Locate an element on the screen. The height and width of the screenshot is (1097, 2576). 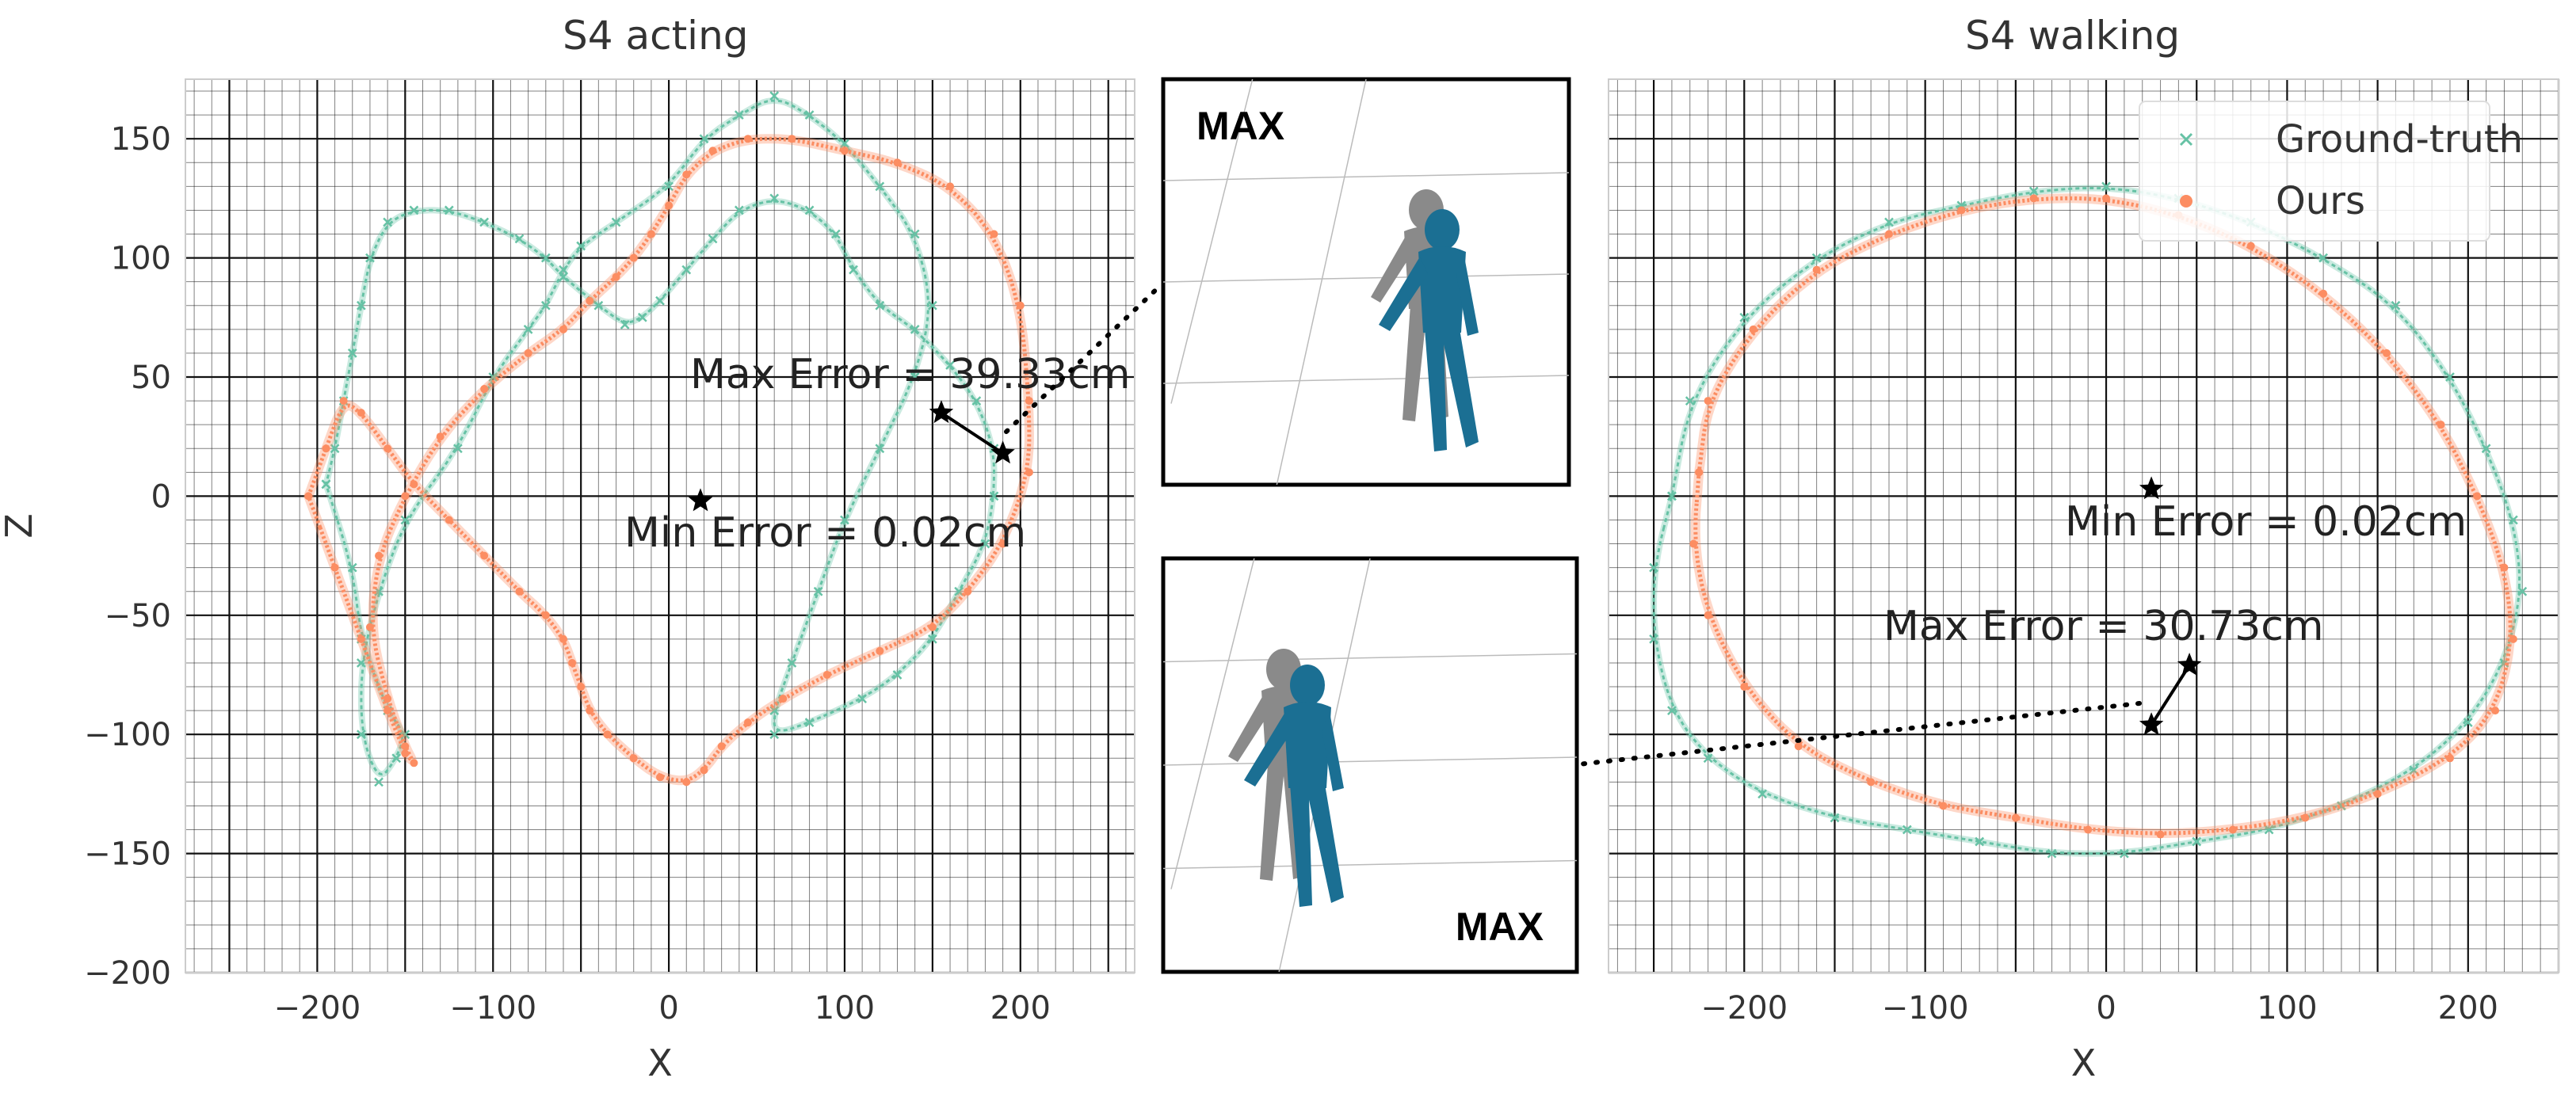
chart1-max-error-connector is located at coordinates (972, 433).